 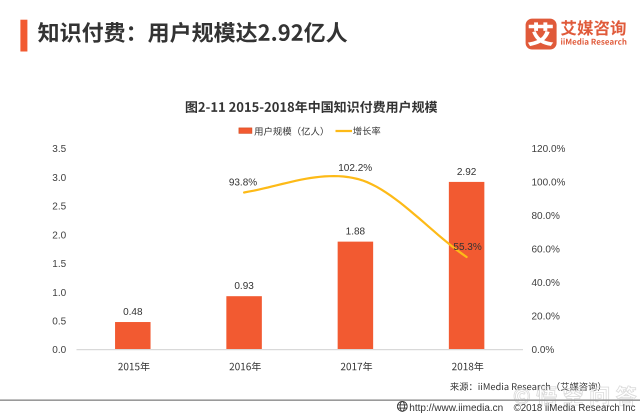 What do you see at coordinates (546, 216) in the screenshot?
I see `svg-text: 80.0%` at bounding box center [546, 216].